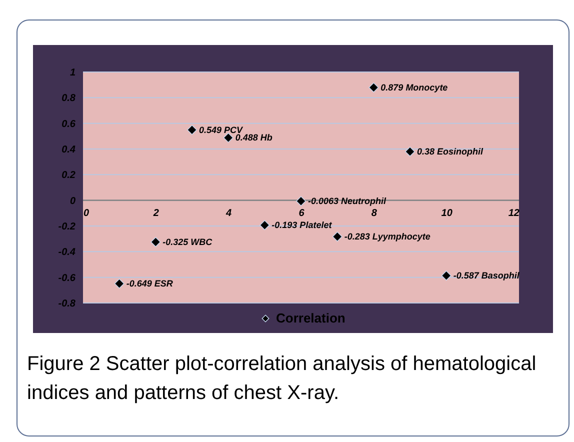 The image size is (574, 442). Describe the element at coordinates (228, 213) in the screenshot. I see `x-tick-label: 4` at that location.